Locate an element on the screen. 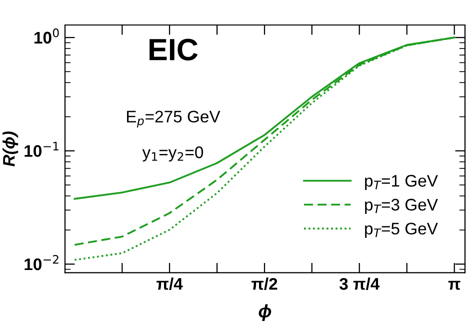 This screenshot has width=469, height=327. annotation: EIC is located at coordinates (174, 49).